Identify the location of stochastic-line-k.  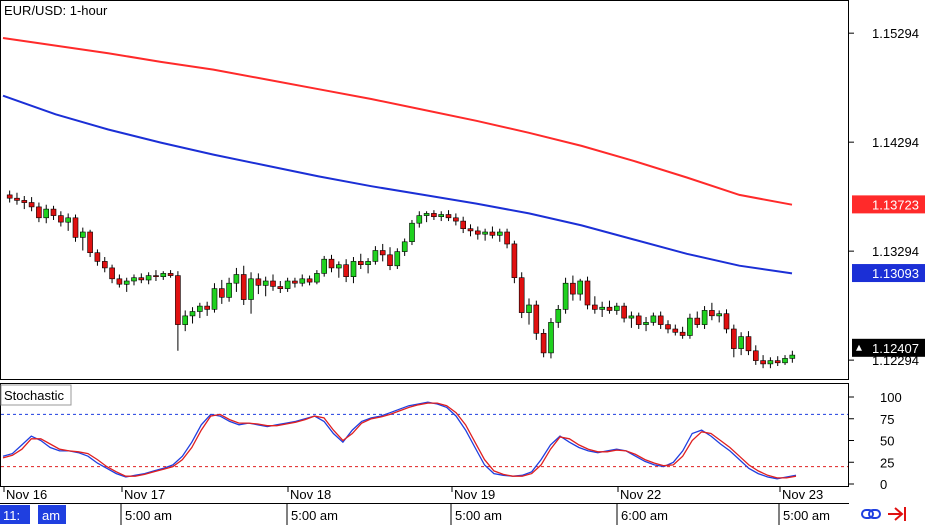
(399, 440).